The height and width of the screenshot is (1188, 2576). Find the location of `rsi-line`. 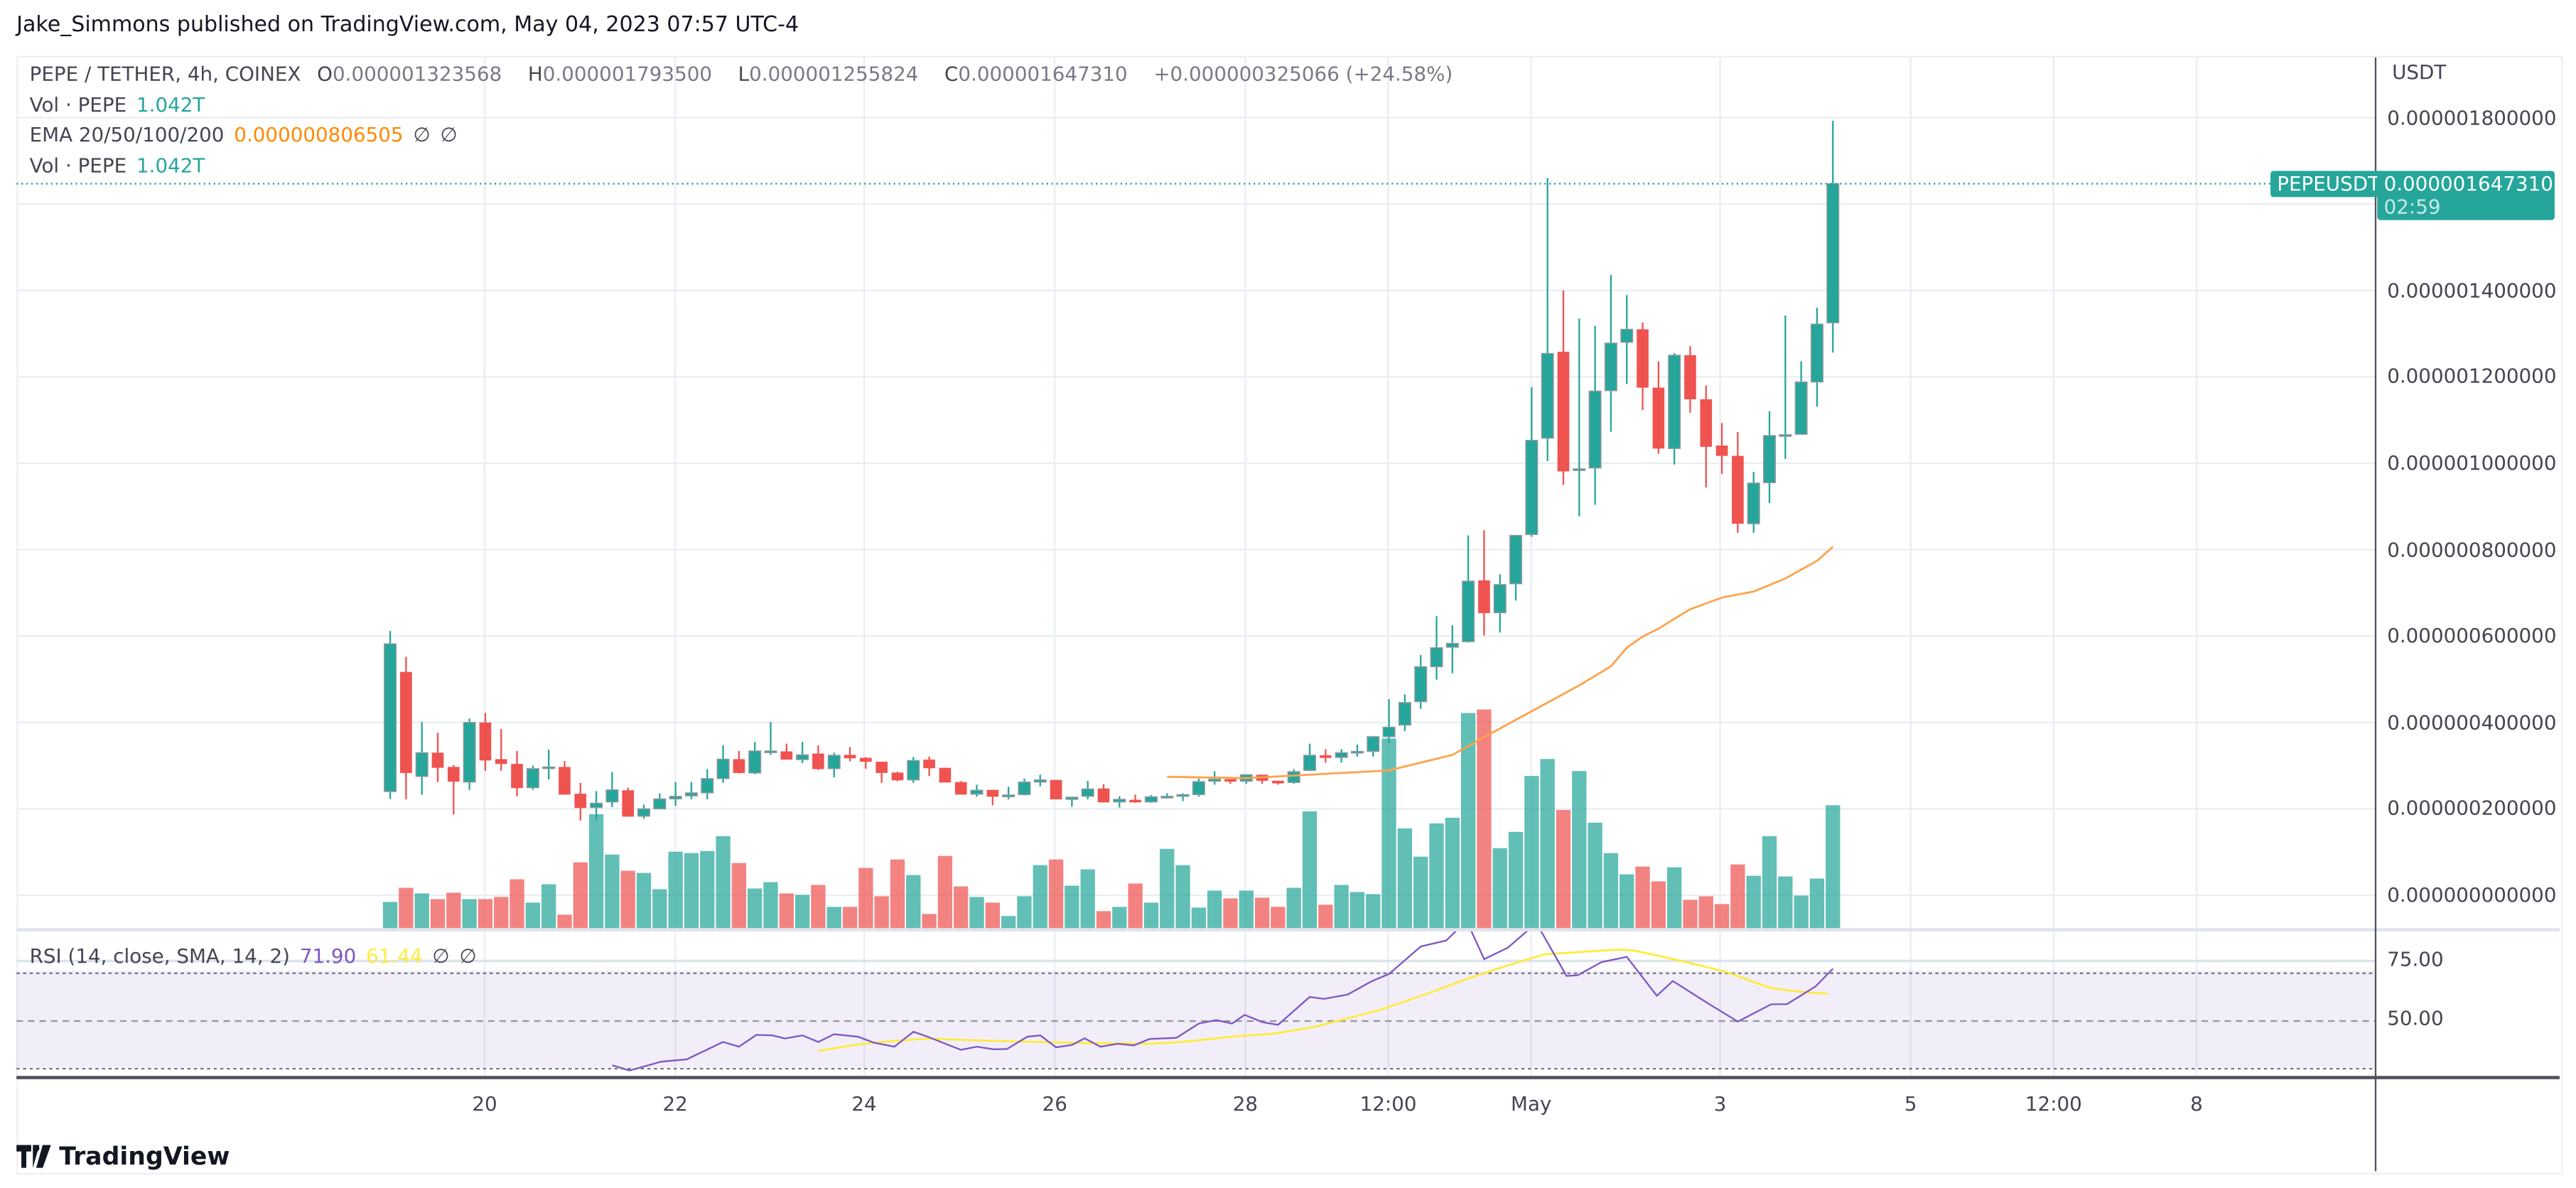

rsi-line is located at coordinates (1223, 1001).